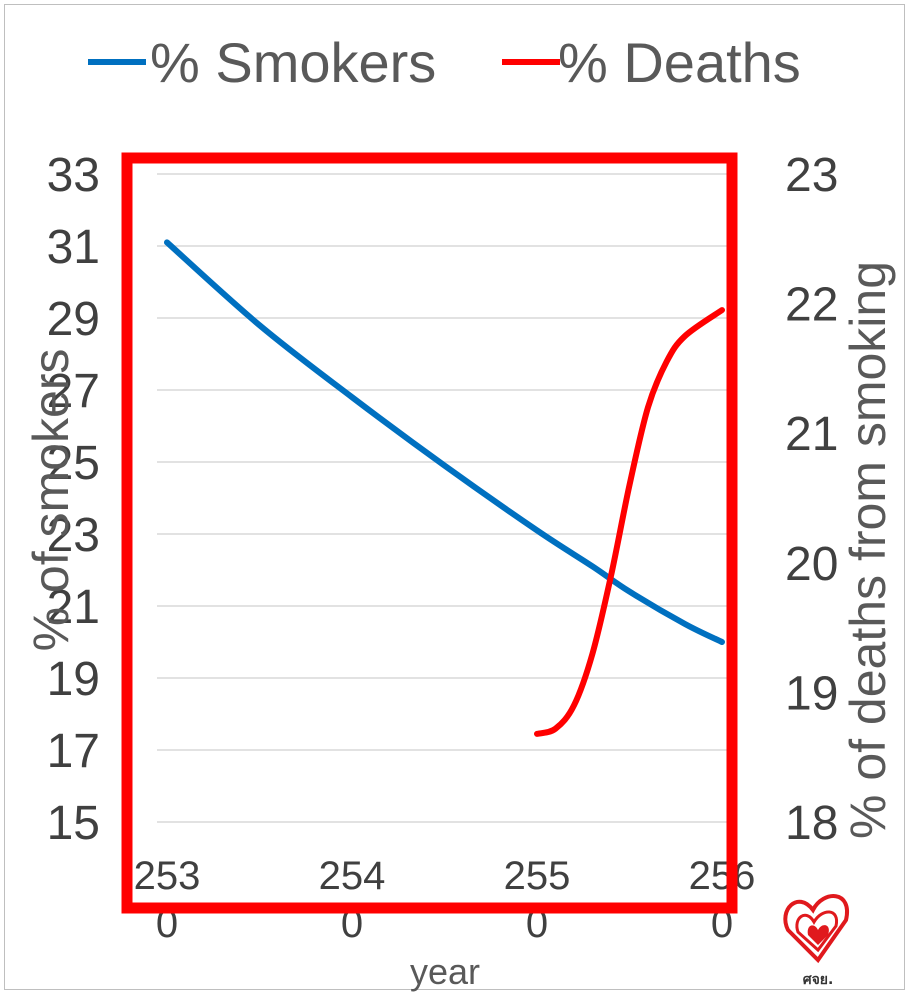  Describe the element at coordinates (293, 62) in the screenshot. I see `legend-entry: % Smokers` at that location.